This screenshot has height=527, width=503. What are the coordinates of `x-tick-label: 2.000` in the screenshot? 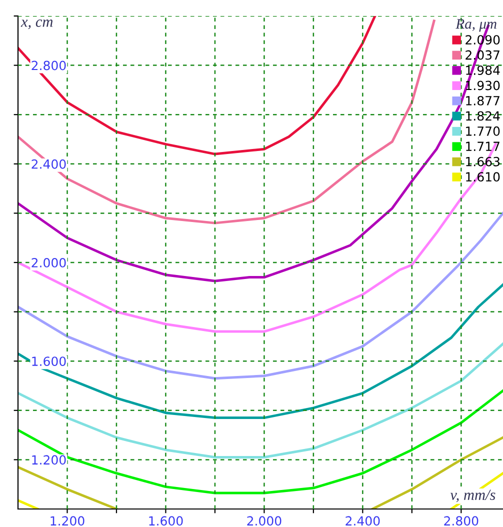 It's located at (264, 521).